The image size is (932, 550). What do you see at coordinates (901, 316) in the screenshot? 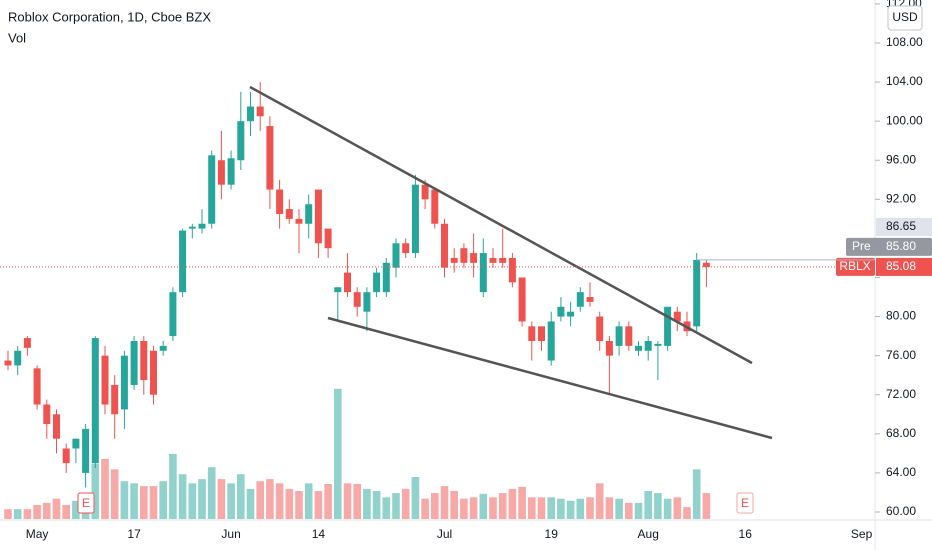
I see `y-tick-label: 80.00` at bounding box center [901, 316].